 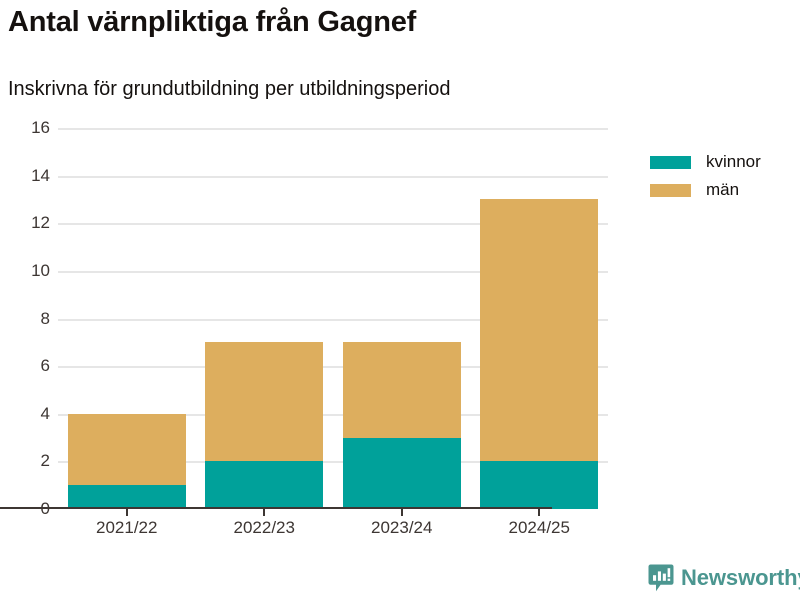 What do you see at coordinates (45, 318) in the screenshot?
I see `y-axis-tick-label: 8` at bounding box center [45, 318].